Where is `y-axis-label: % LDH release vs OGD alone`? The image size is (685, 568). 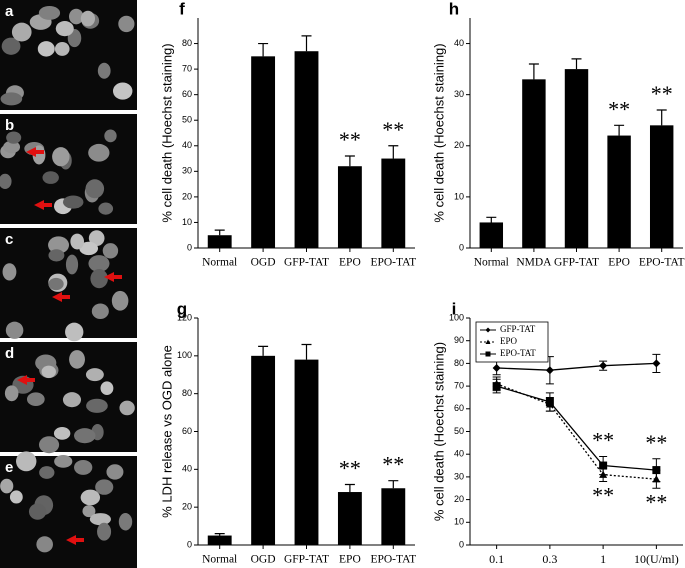
y-axis-label: % LDH release vs OGD alone is located at coordinates (166, 431).